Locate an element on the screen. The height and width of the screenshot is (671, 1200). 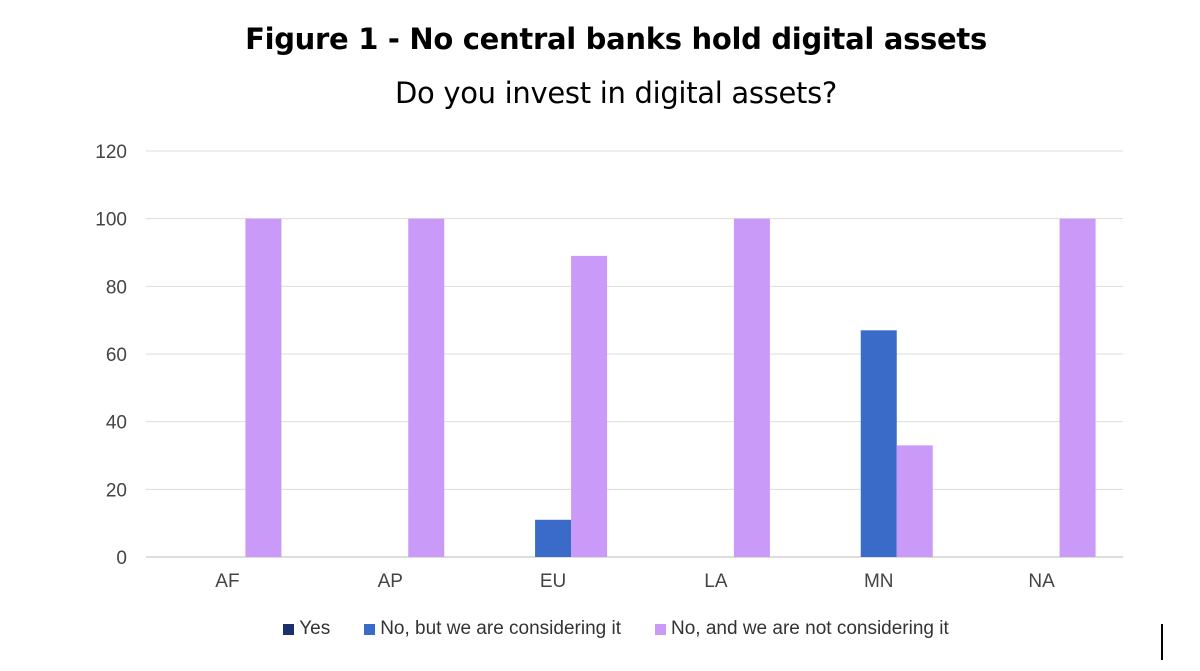
legend-label: No, but we are considering it is located at coordinates (500, 628).